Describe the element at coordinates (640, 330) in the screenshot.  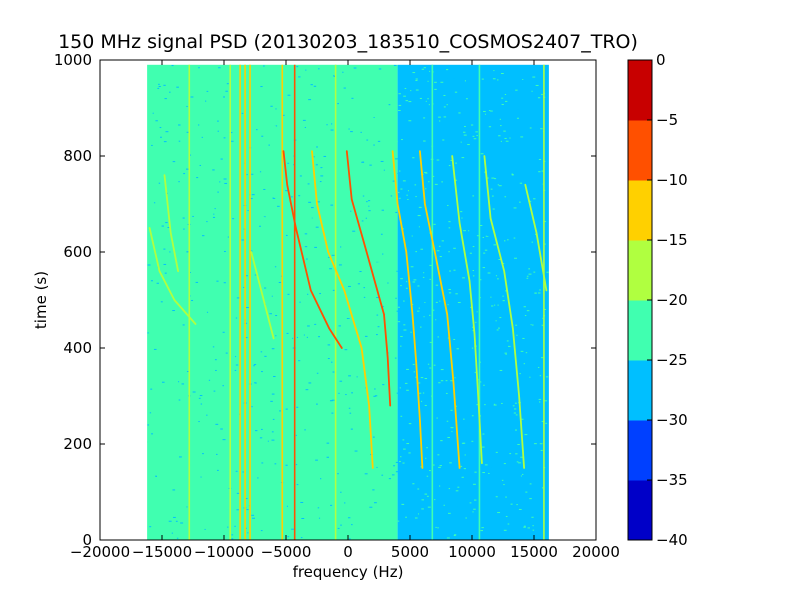
I see `colorbar-segment` at that location.